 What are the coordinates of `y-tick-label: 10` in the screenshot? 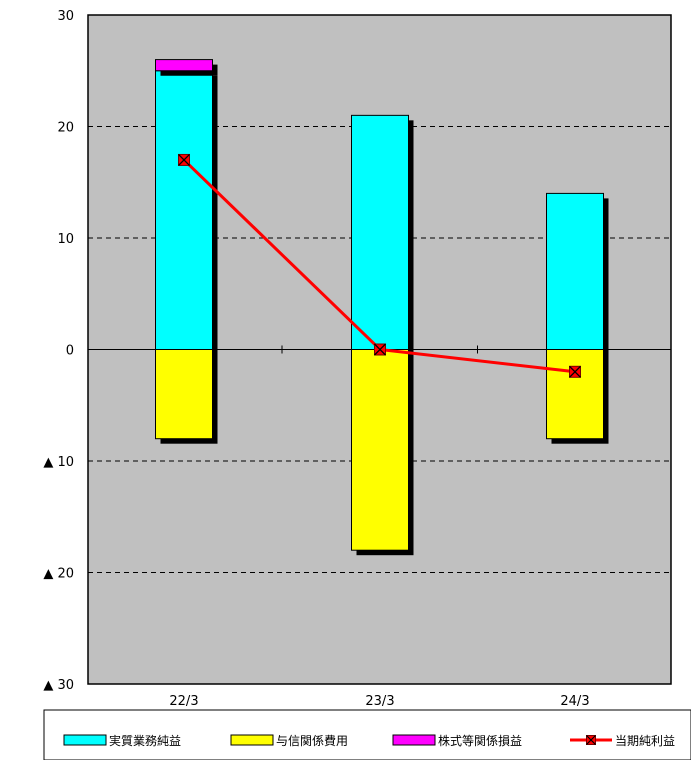 It's located at (65, 239).